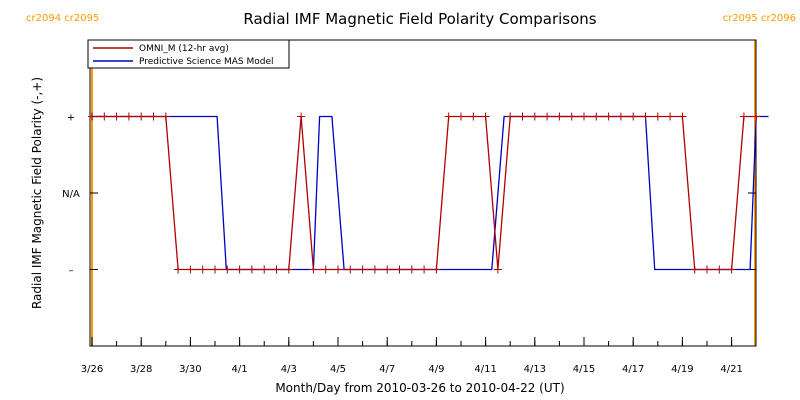  I want to click on carrington-rotation-label: cr2094 cr2095, so click(62, 18).